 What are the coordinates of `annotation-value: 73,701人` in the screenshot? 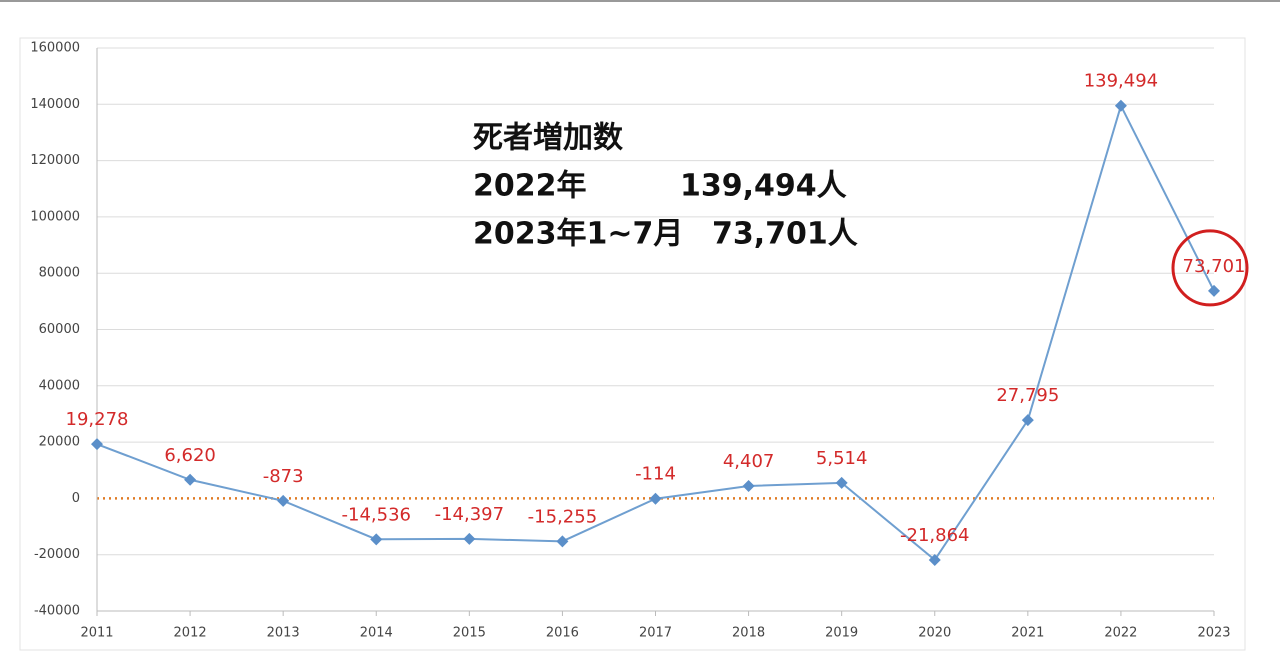 It's located at (785, 234).